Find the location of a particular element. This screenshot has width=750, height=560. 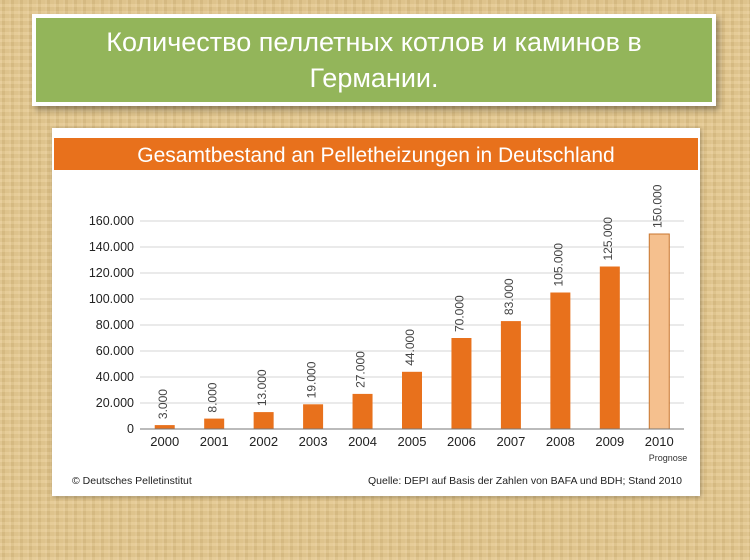

copyright-note: © Deutsches Pelletinstitut is located at coordinates (132, 481).